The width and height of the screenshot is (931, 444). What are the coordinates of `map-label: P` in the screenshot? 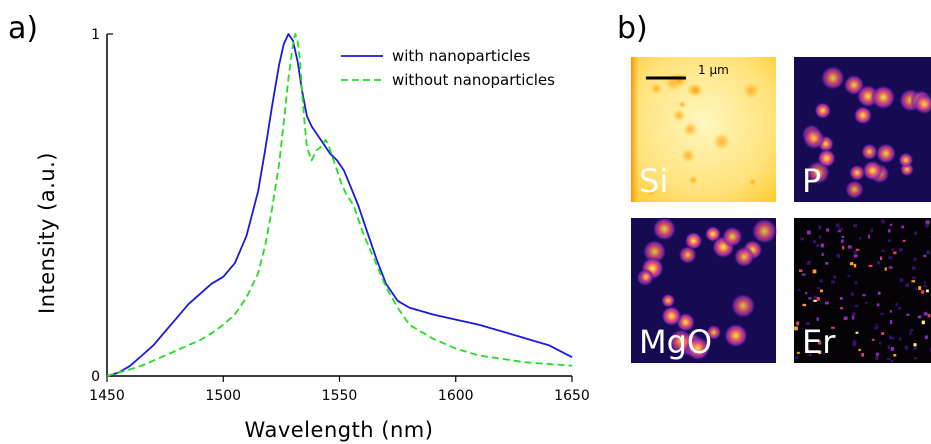 It's located at (811, 181).